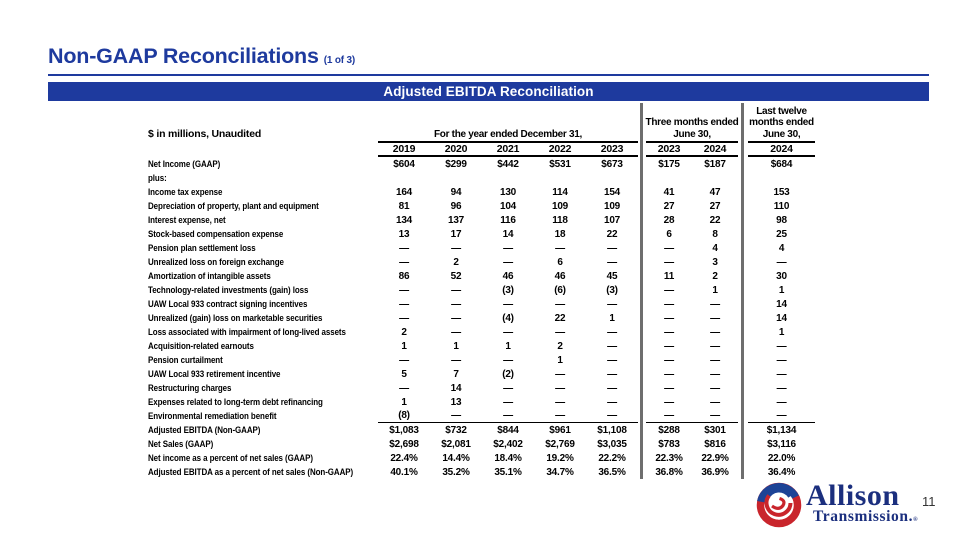  Describe the element at coordinates (781, 444) in the screenshot. I see `cell-value: $3,116` at that location.